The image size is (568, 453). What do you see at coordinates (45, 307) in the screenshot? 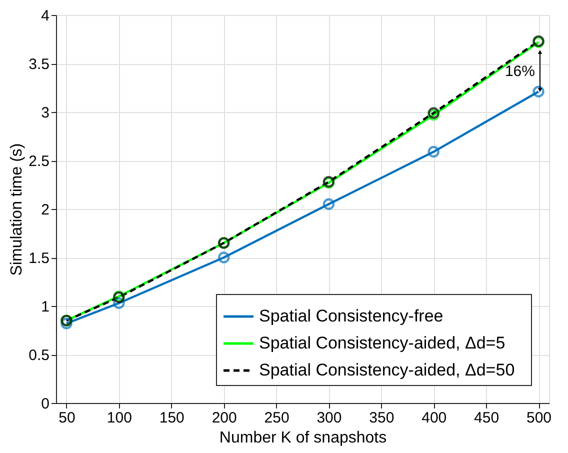
I see `y-tick-label: 1` at bounding box center [45, 307].